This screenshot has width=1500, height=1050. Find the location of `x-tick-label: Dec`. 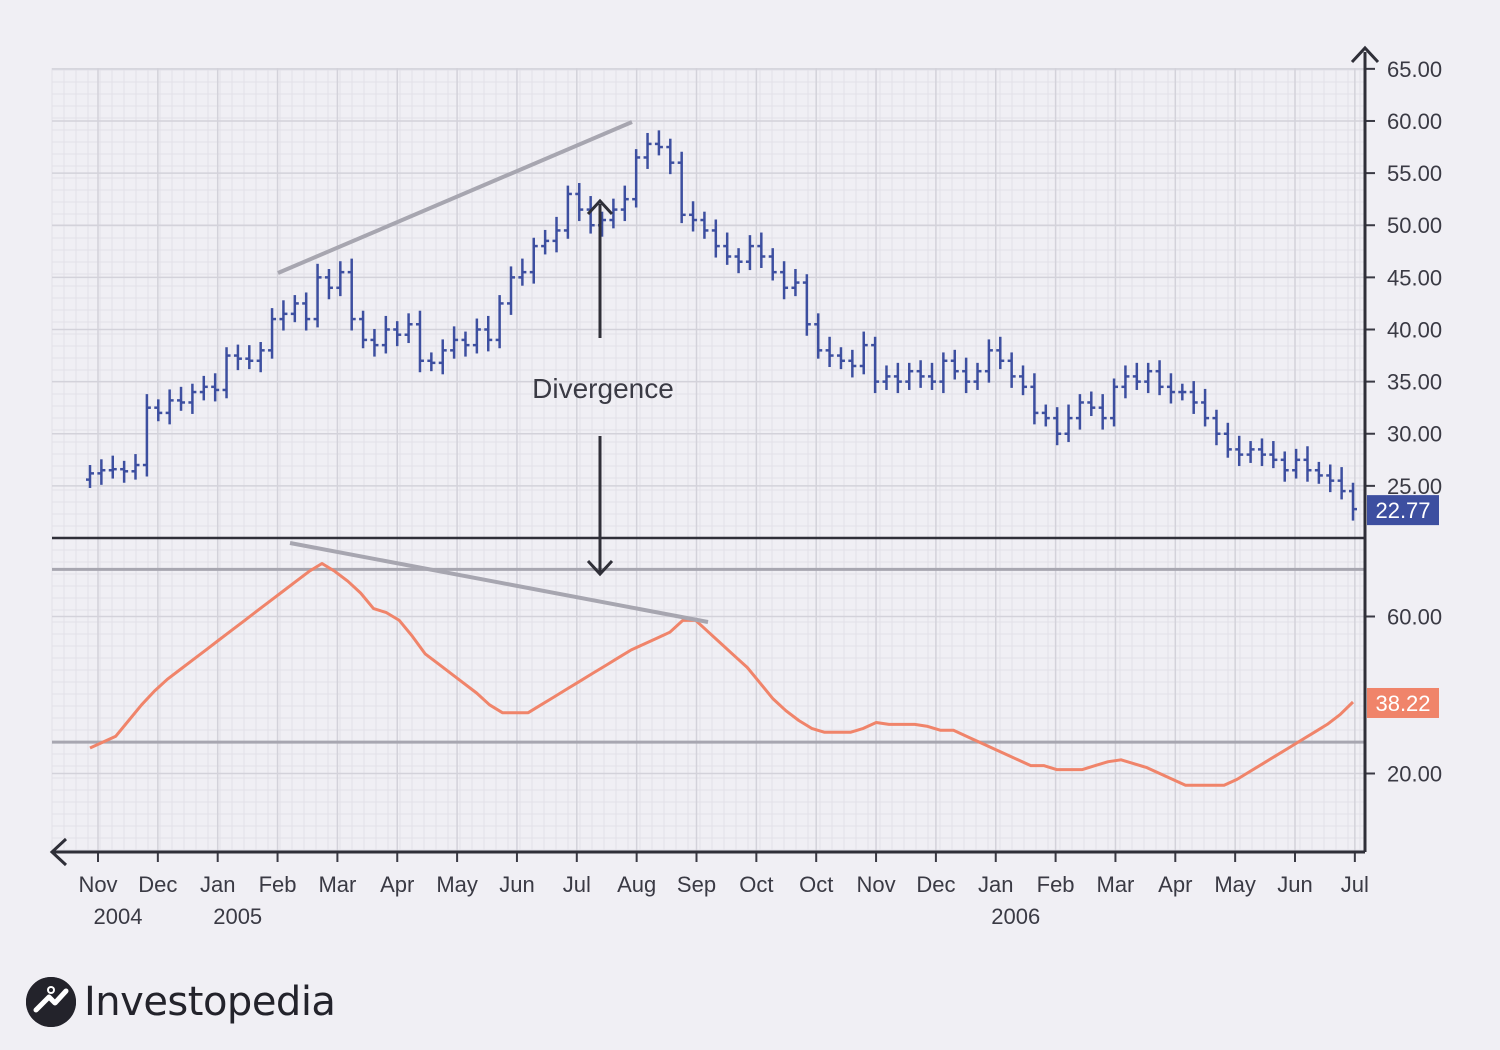

x-tick-label: Dec is located at coordinates (157, 884).